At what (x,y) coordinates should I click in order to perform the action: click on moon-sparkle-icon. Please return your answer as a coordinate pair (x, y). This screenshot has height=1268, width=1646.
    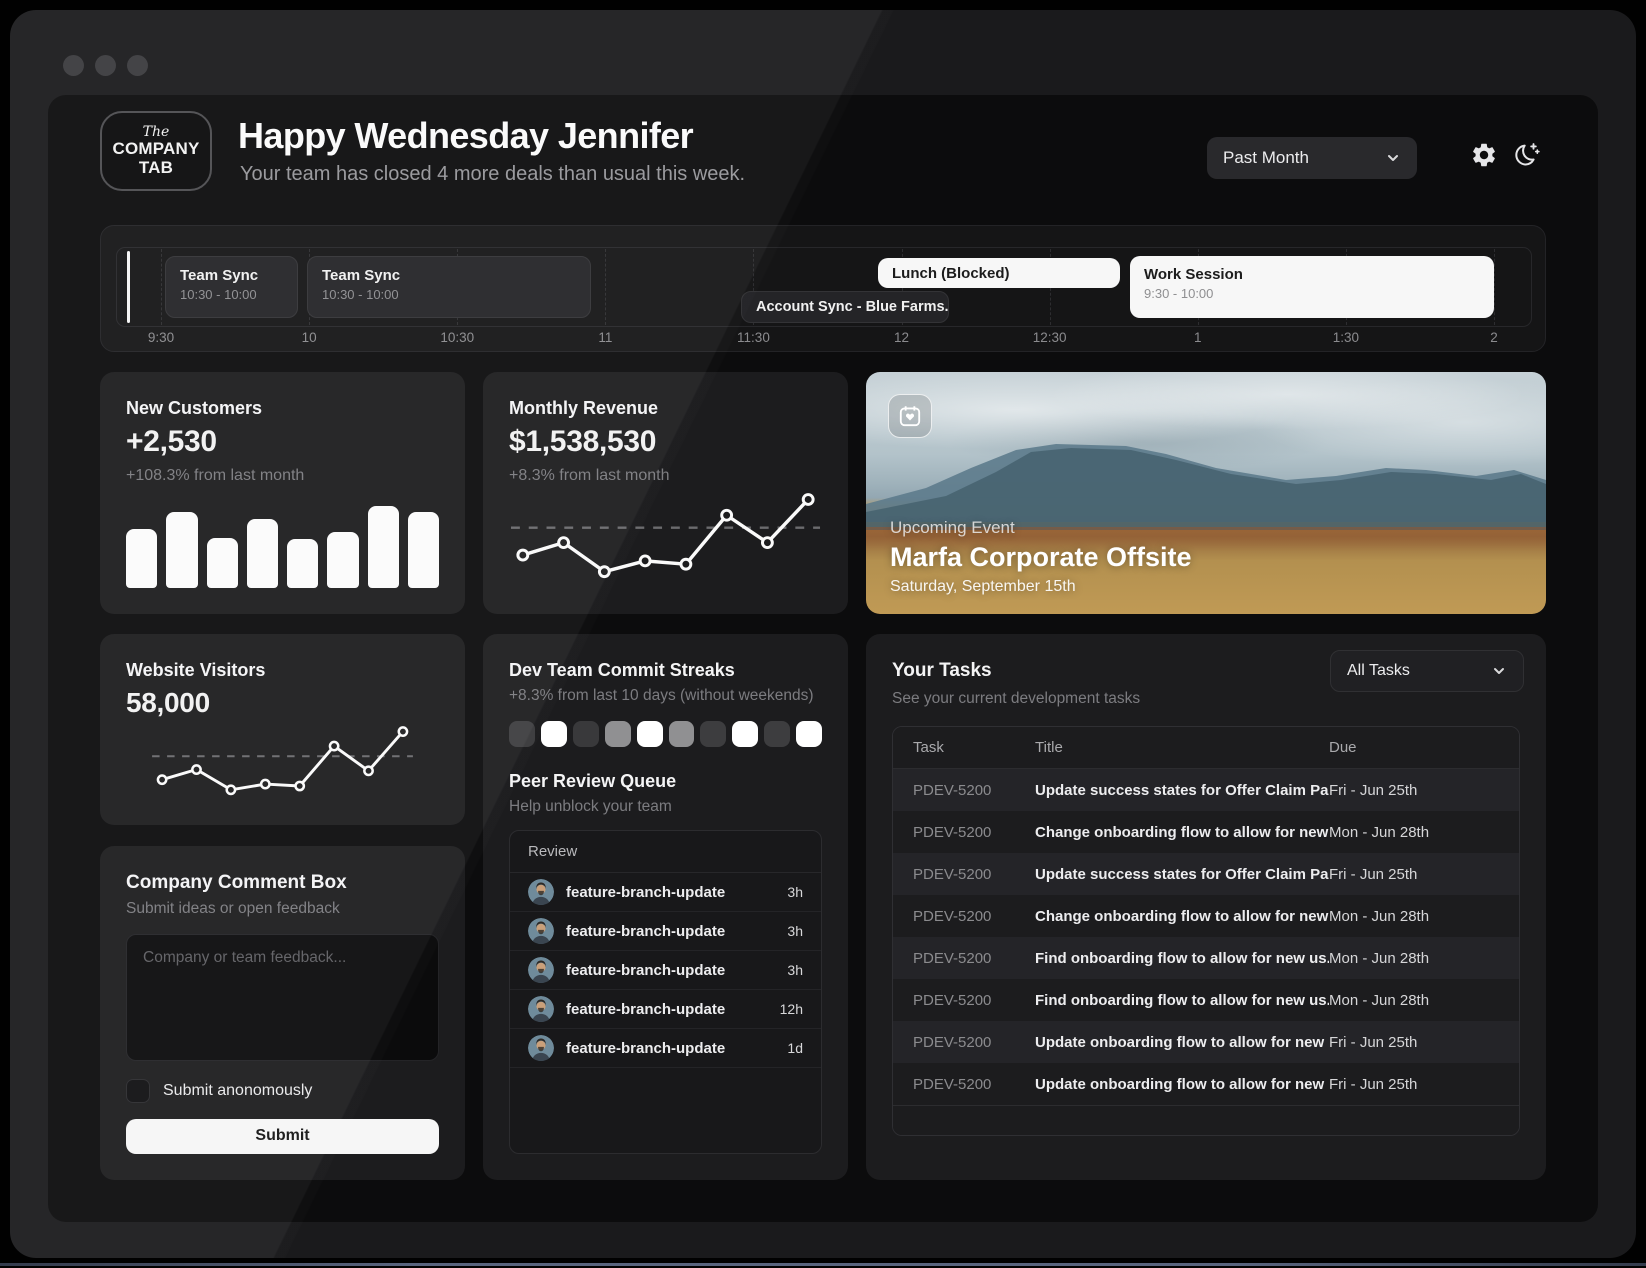
    Looking at the image, I should click on (1527, 154).